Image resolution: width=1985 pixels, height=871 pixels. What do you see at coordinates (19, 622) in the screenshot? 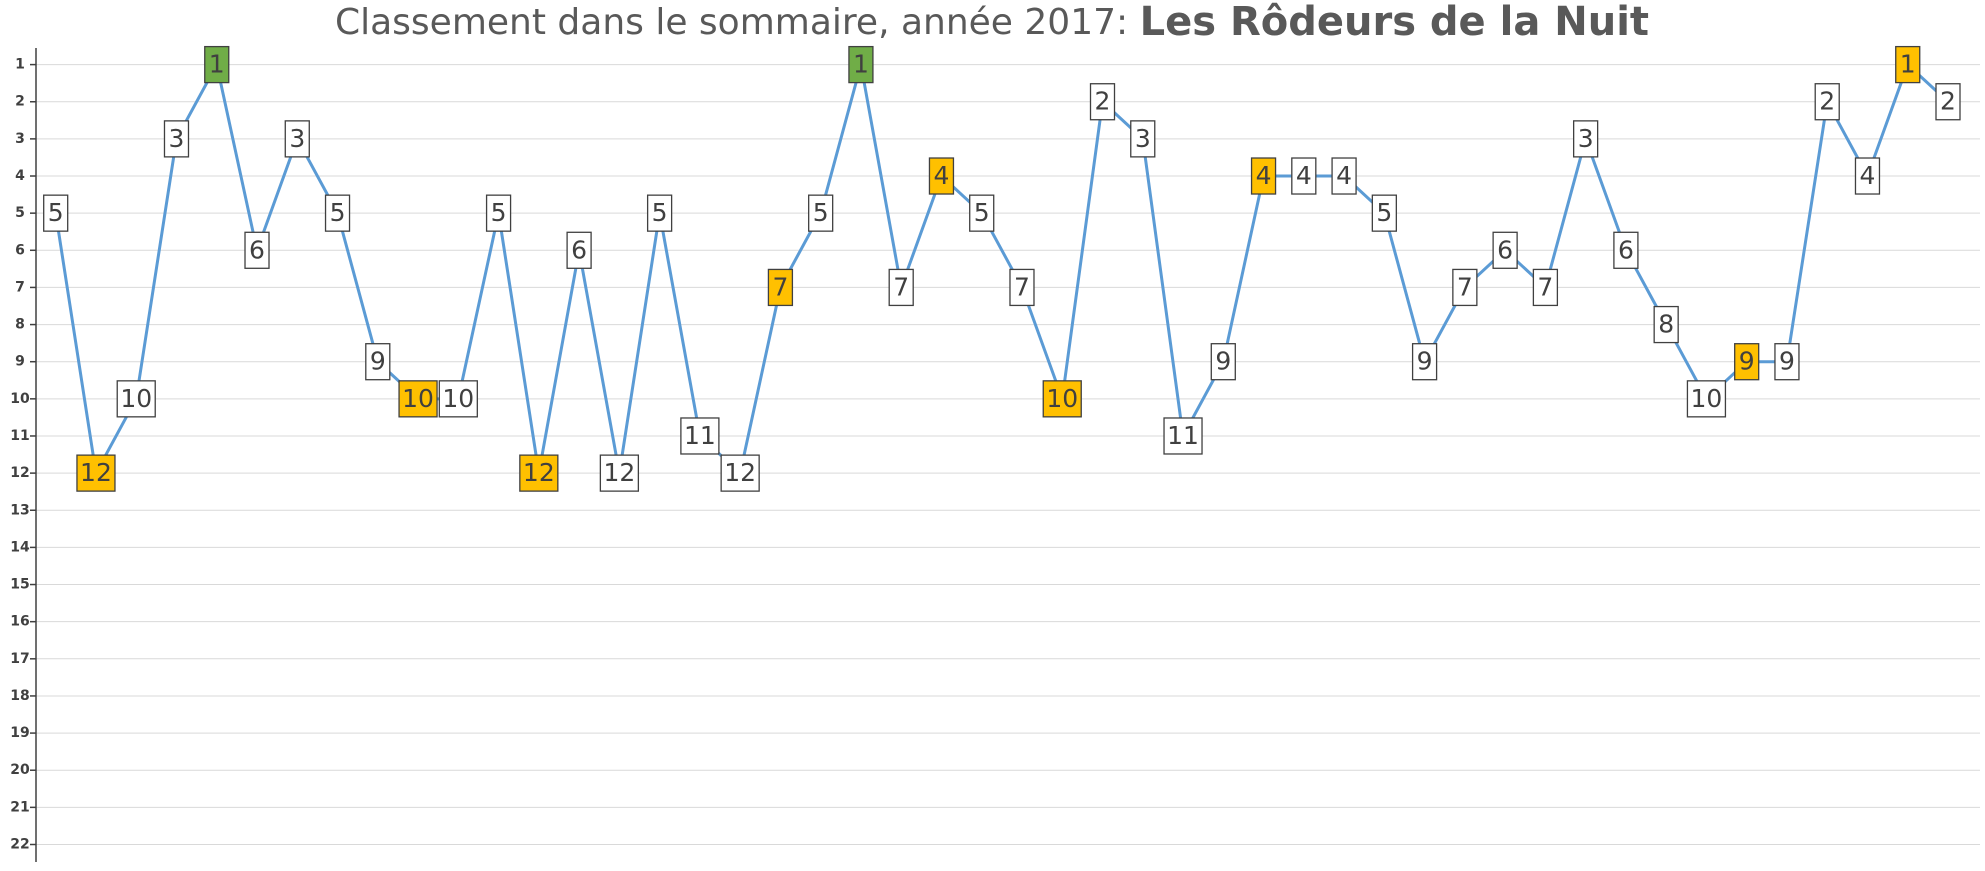
I see `y-tick-label: 16` at bounding box center [19, 622].